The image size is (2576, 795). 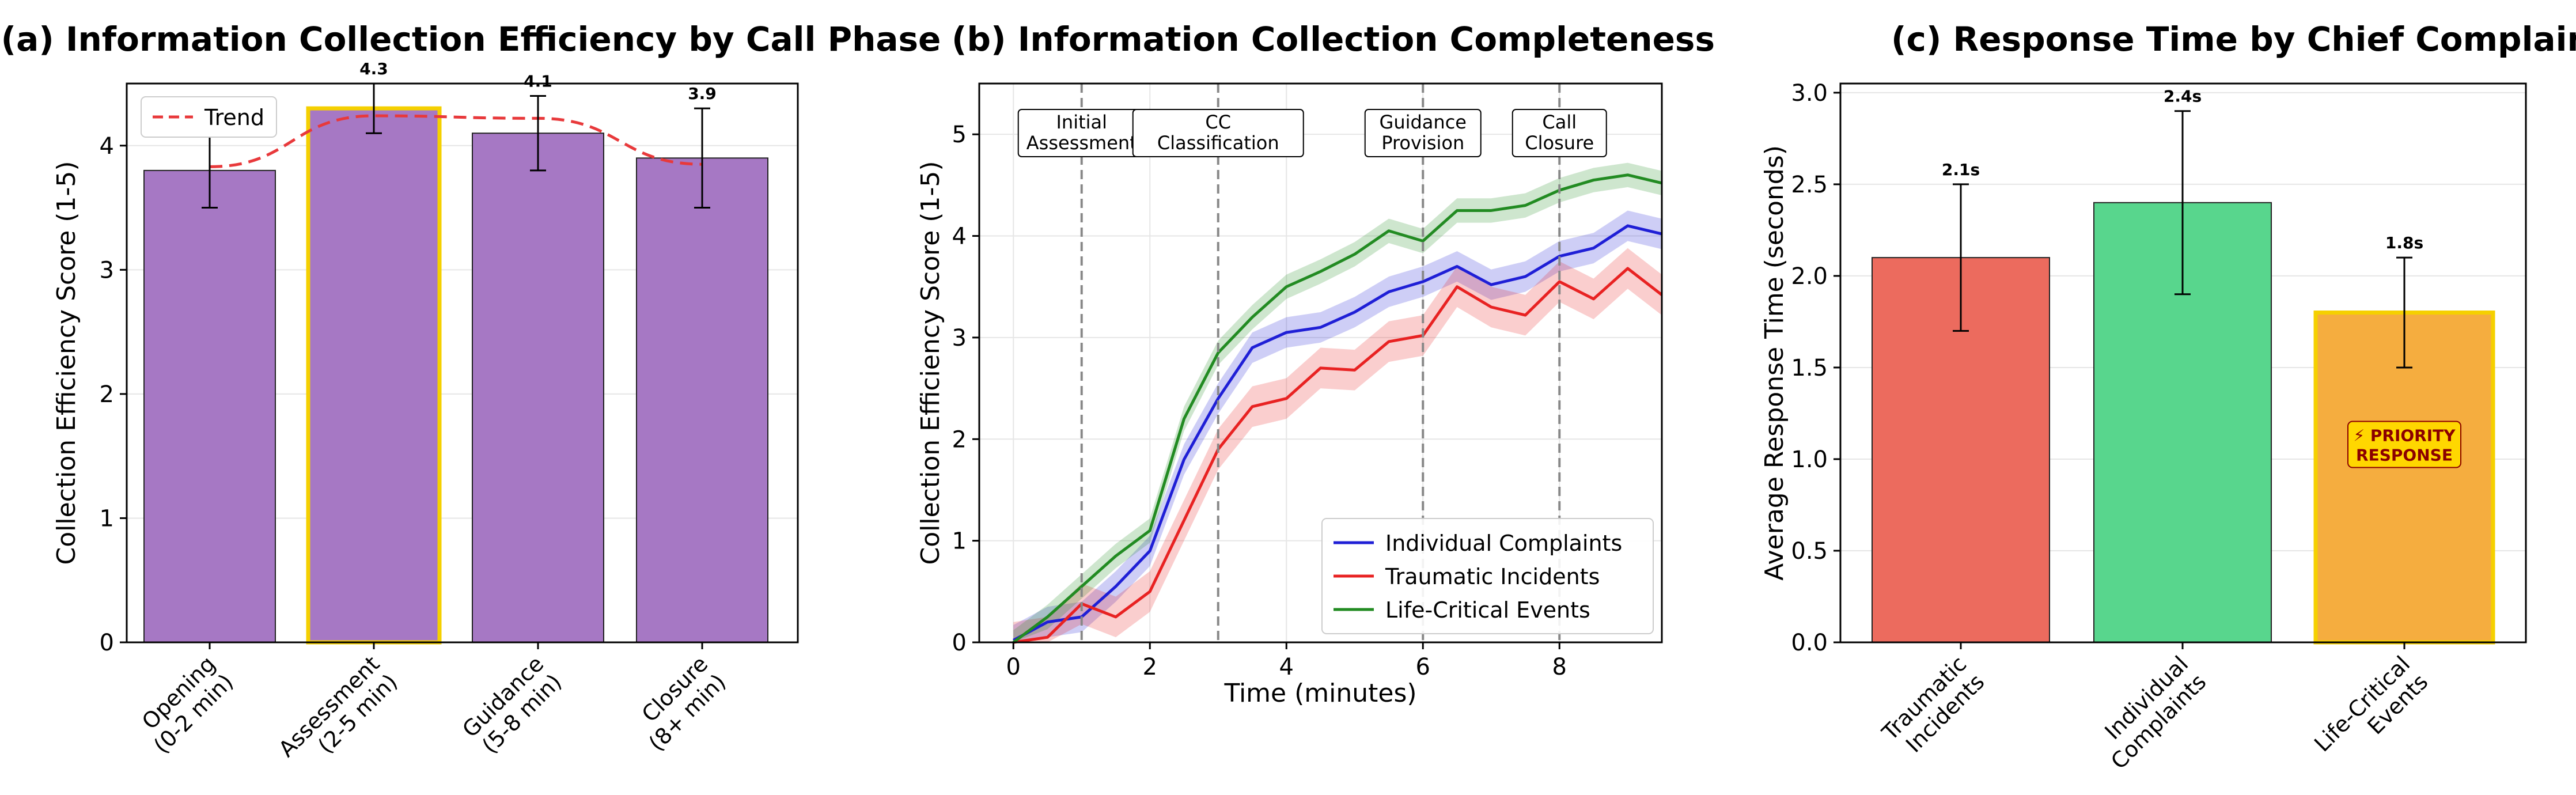 What do you see at coordinates (1559, 122) in the screenshot?
I see `phase-label: Call` at bounding box center [1559, 122].